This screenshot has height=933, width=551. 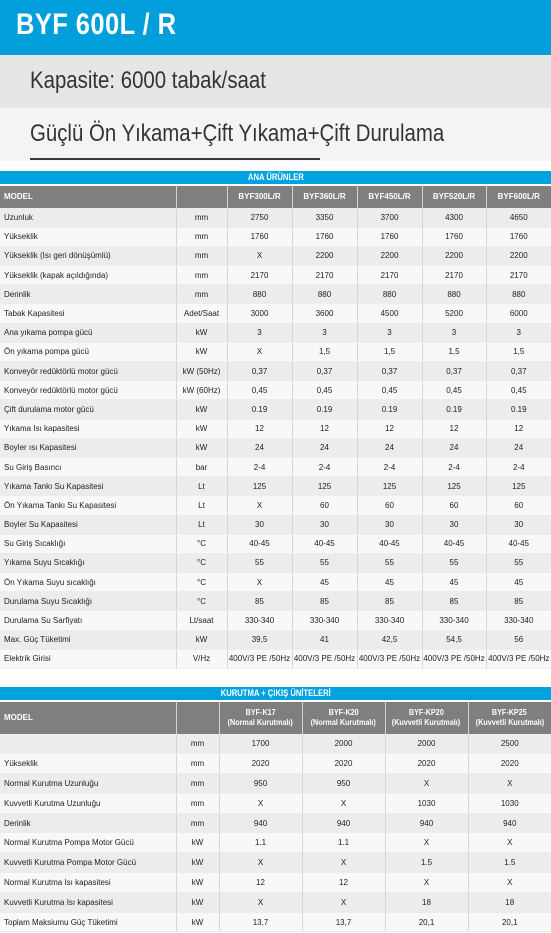 I want to click on table-cell: 41, so click(x=325, y=640).